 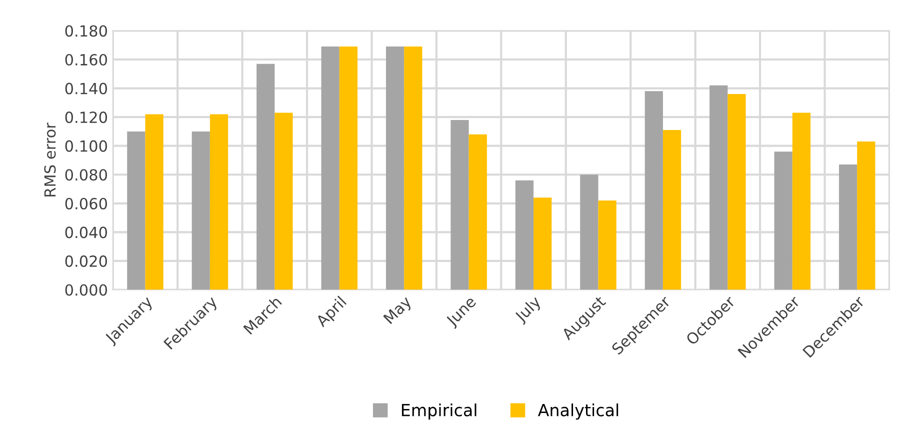 I want to click on legend-label: Empirical, so click(x=439, y=411).